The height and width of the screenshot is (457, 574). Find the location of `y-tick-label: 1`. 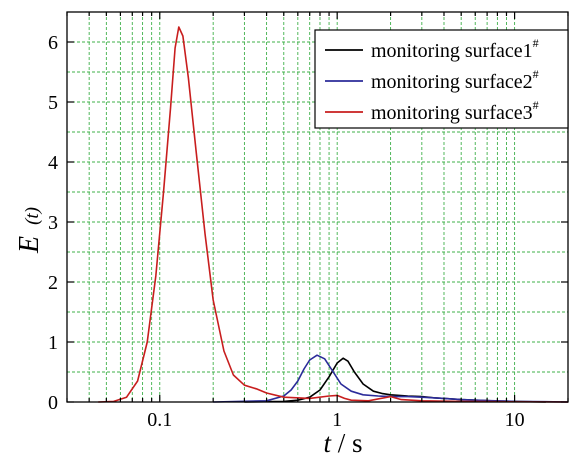

y-tick-label: 1 is located at coordinates (53, 343).